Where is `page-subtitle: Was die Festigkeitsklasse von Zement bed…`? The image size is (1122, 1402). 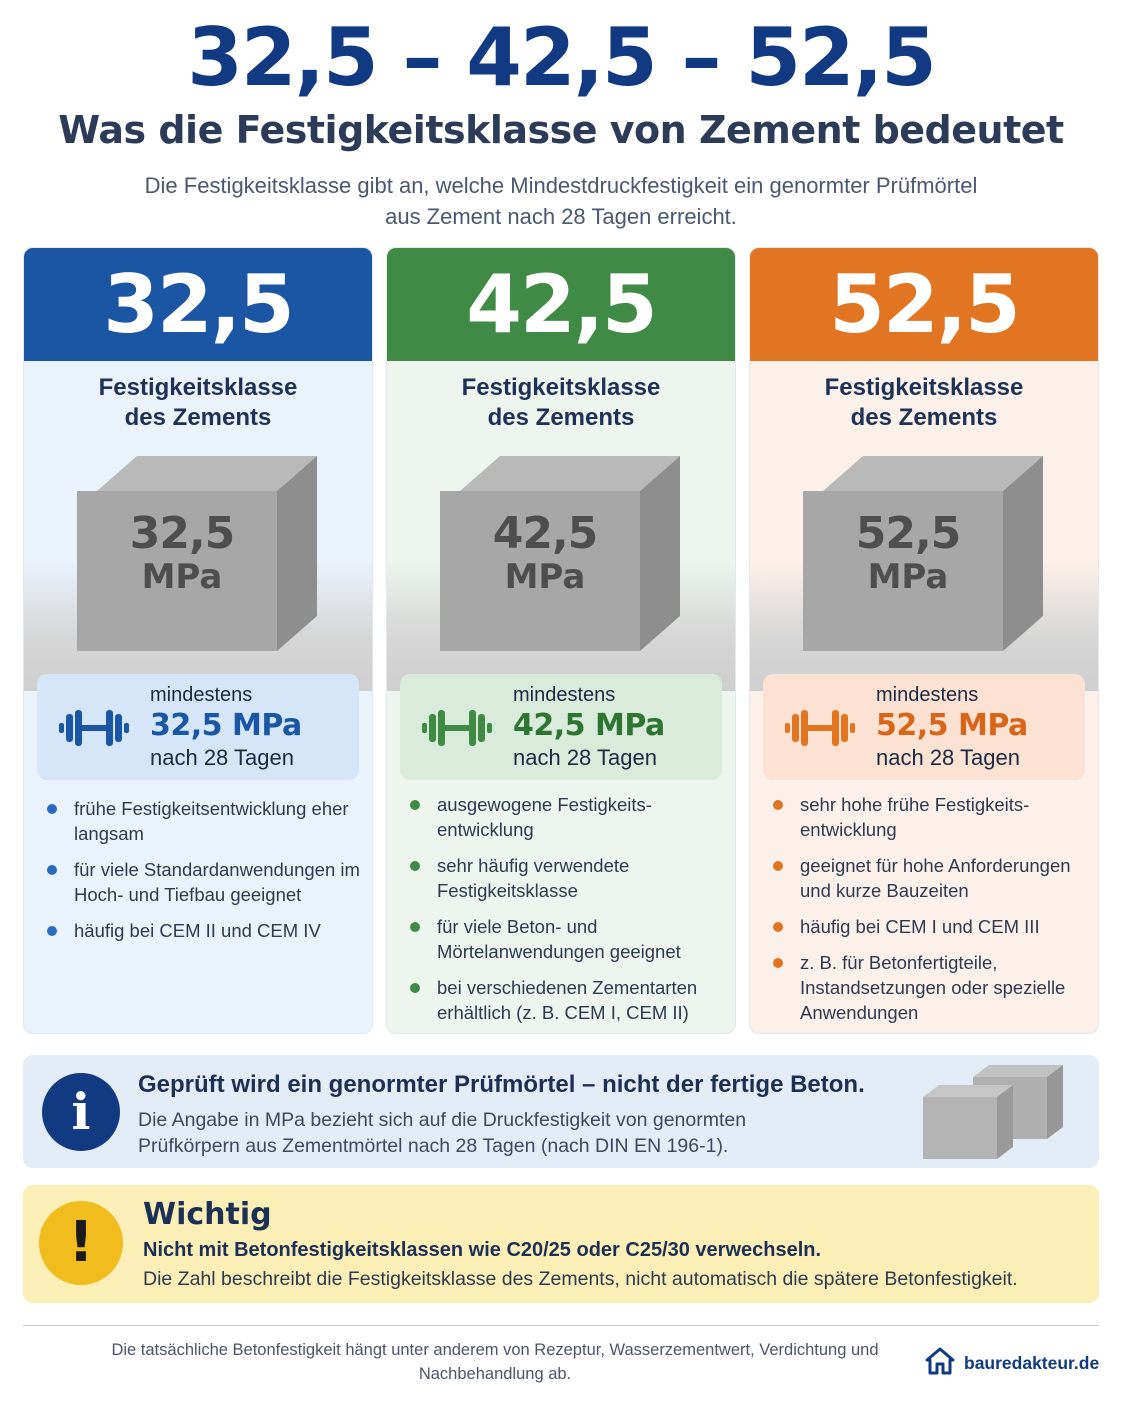 page-subtitle: Was die Festigkeitsklasse von Zement bed… is located at coordinates (561, 130).